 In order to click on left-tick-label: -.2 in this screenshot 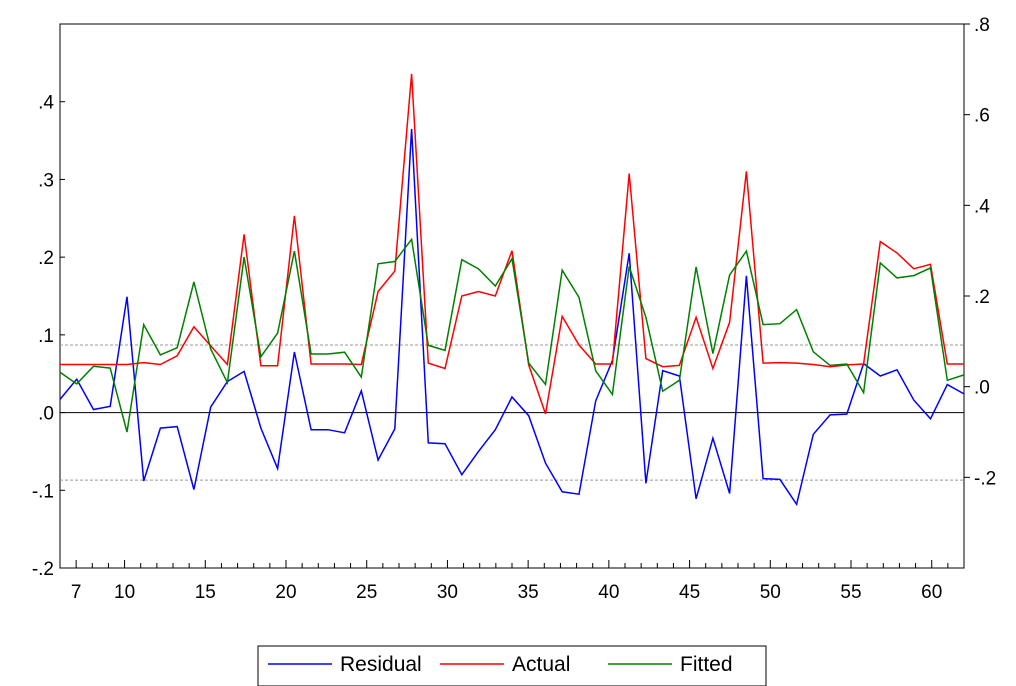, I will do `click(43, 569)`.